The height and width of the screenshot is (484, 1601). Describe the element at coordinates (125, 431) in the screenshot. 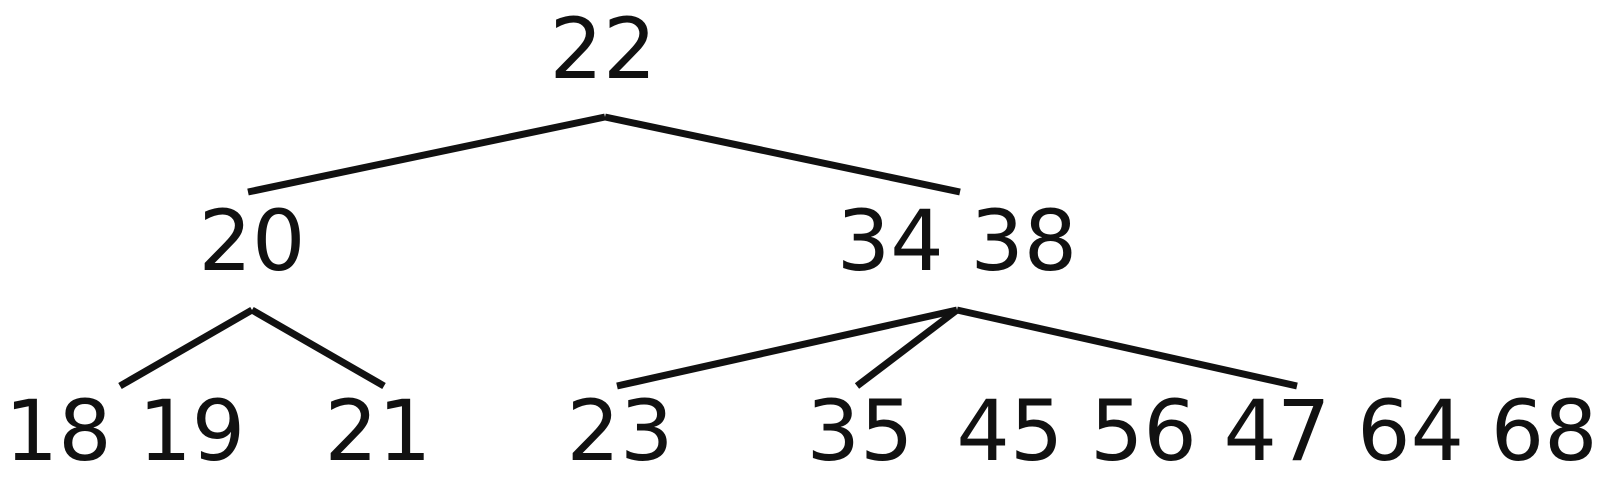

I see `node-18-19: 18 19` at that location.